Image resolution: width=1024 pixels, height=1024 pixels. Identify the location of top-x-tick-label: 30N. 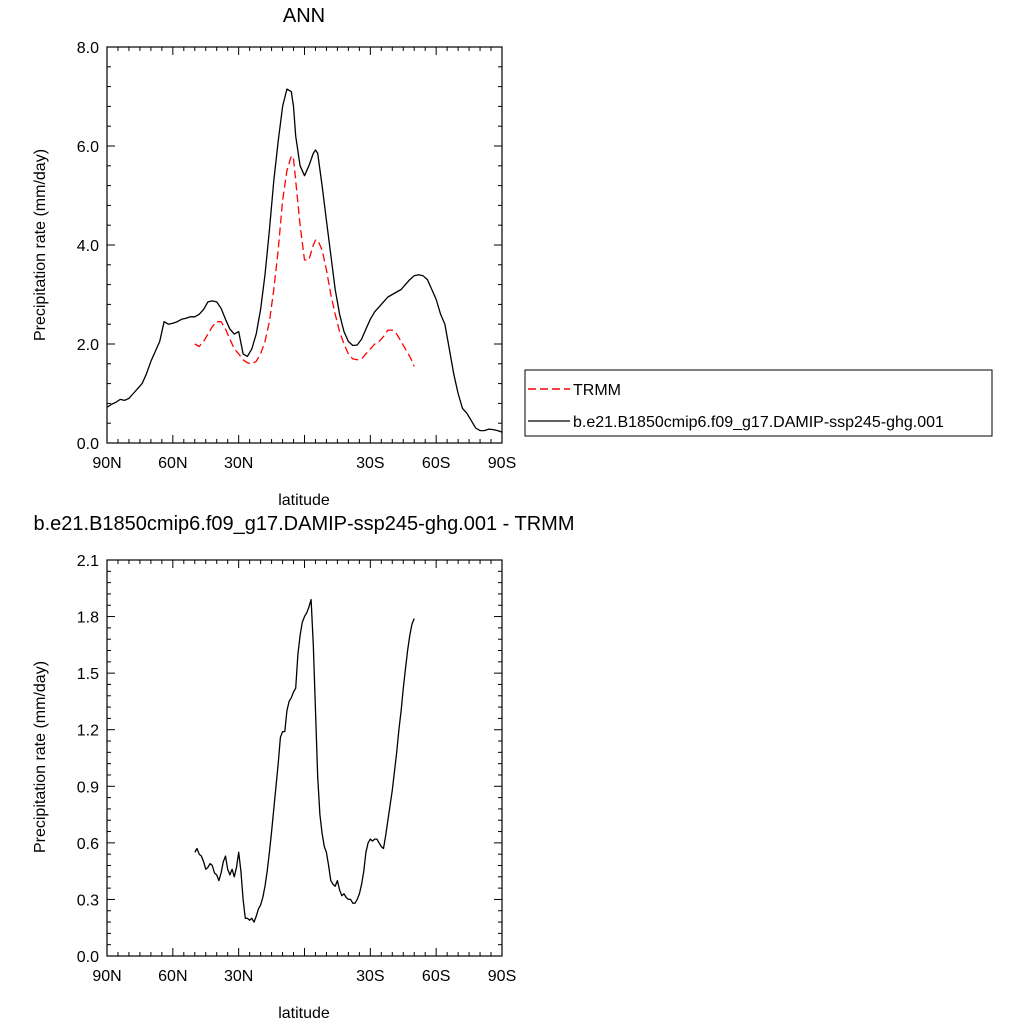
(238, 463).